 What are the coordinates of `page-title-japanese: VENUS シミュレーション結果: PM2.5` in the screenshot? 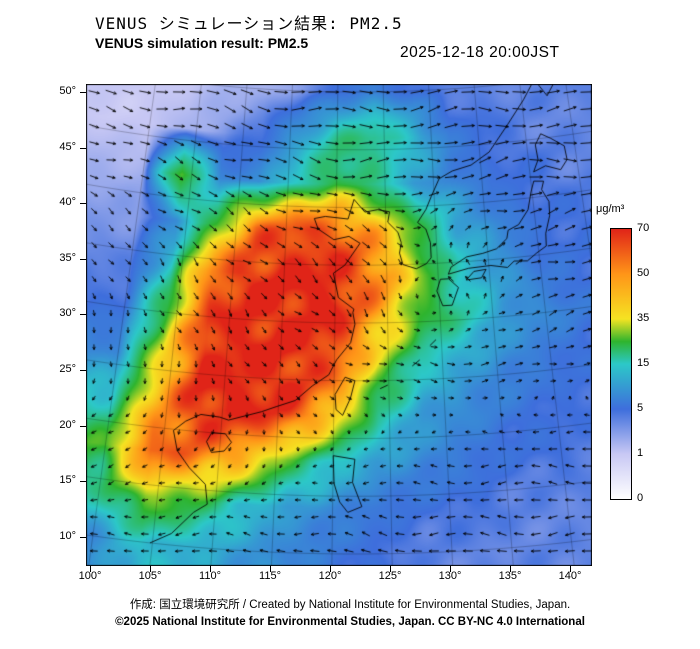 It's located at (249, 23).